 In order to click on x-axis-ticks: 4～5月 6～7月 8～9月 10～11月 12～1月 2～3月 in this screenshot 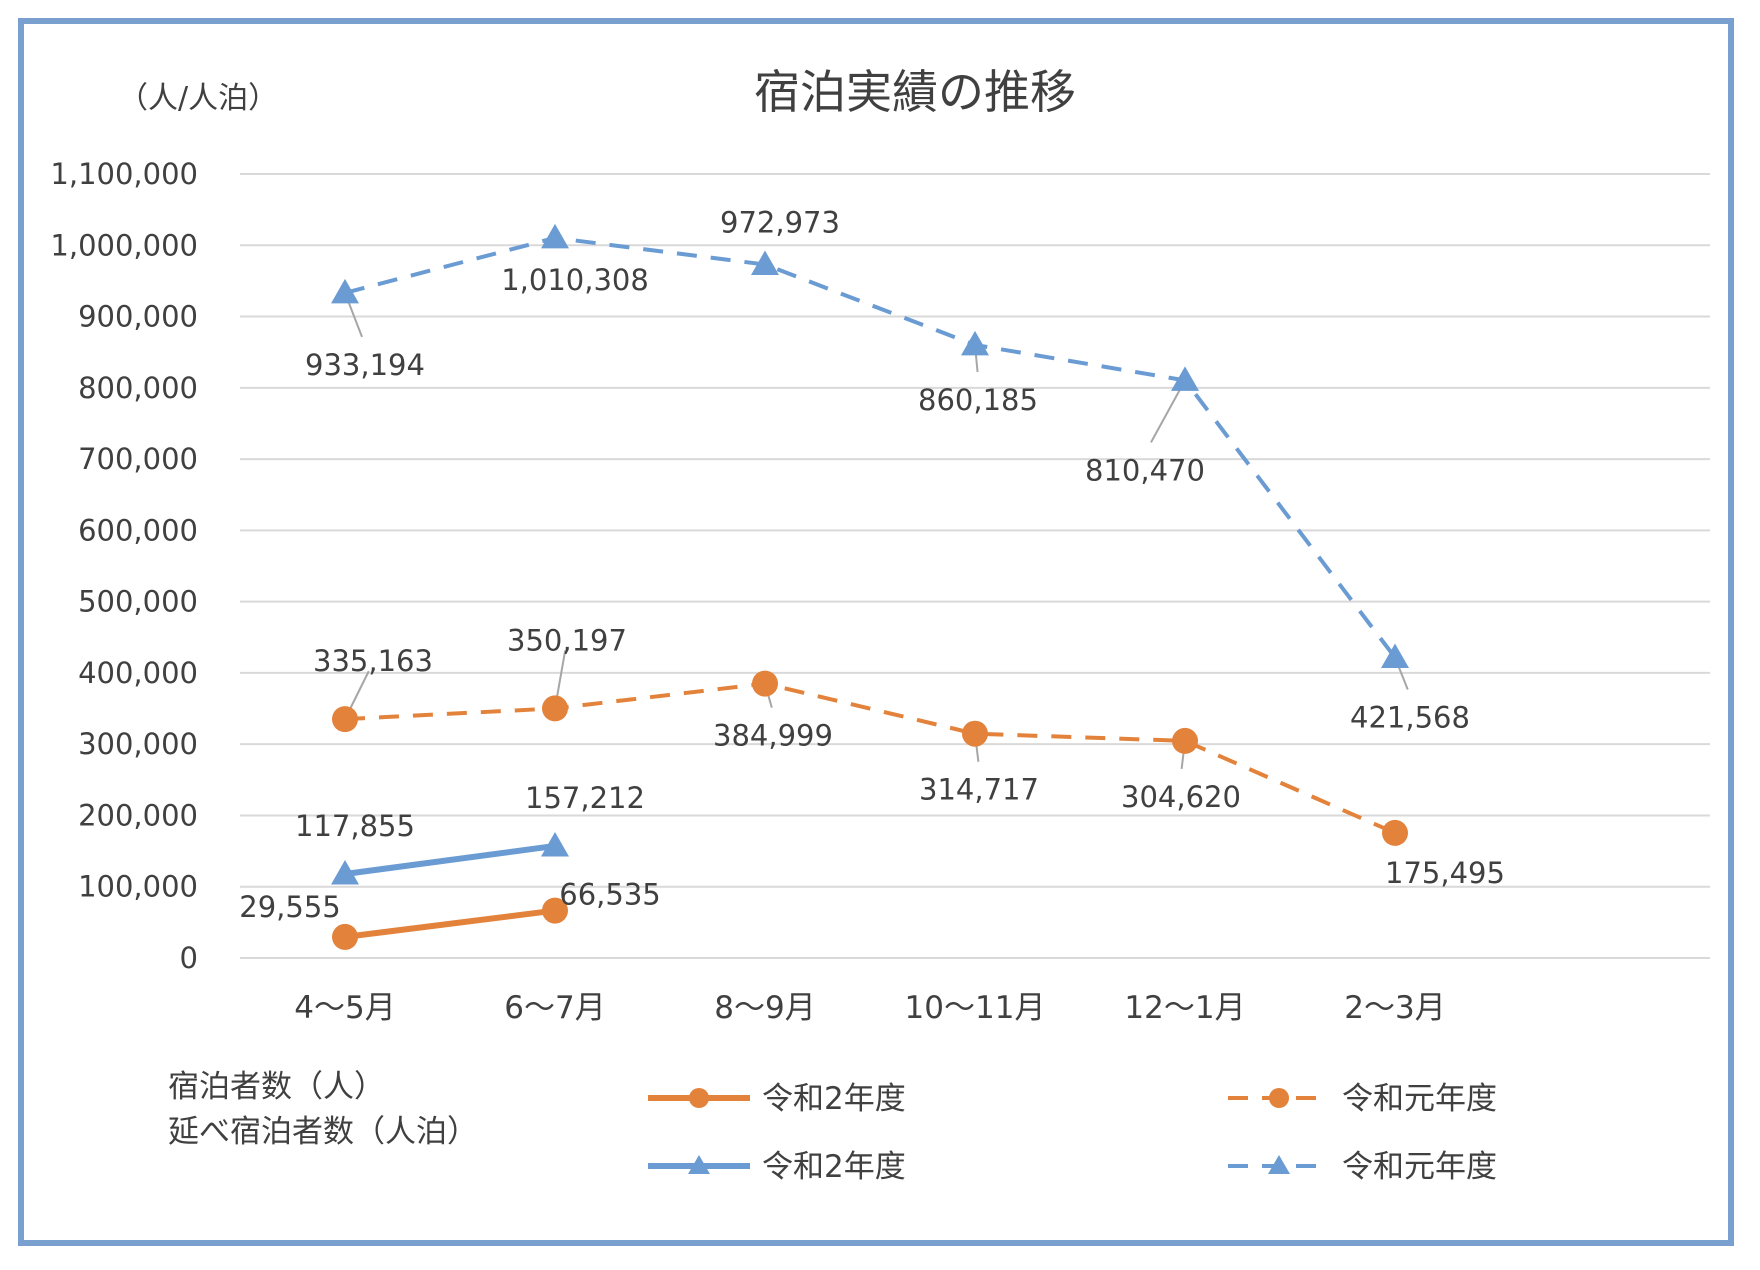, I will do `click(869, 1008)`.